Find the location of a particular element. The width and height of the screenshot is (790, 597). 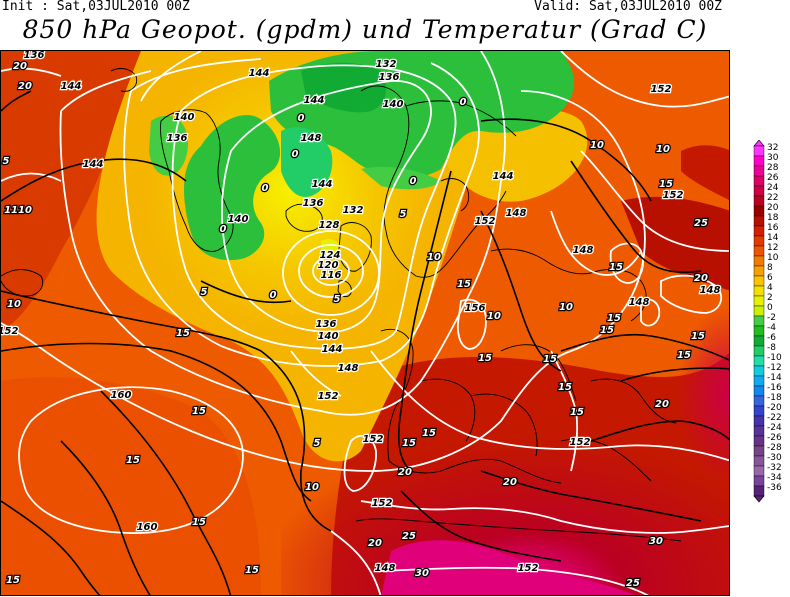

legend-level-label: -18 is located at coordinates (774, 398).